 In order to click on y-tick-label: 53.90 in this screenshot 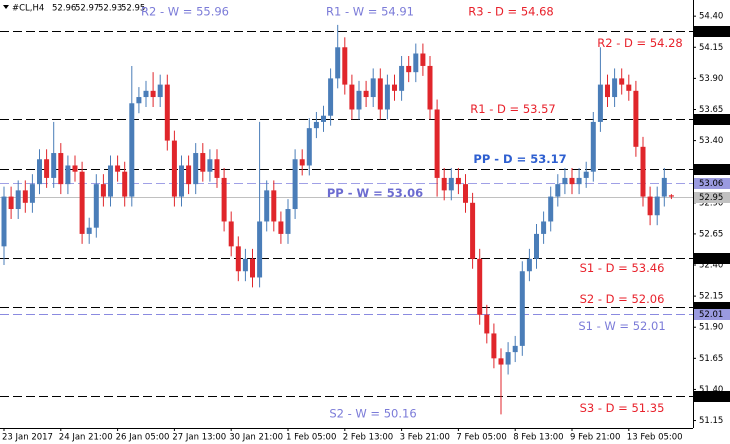, I will do `click(711, 79)`.